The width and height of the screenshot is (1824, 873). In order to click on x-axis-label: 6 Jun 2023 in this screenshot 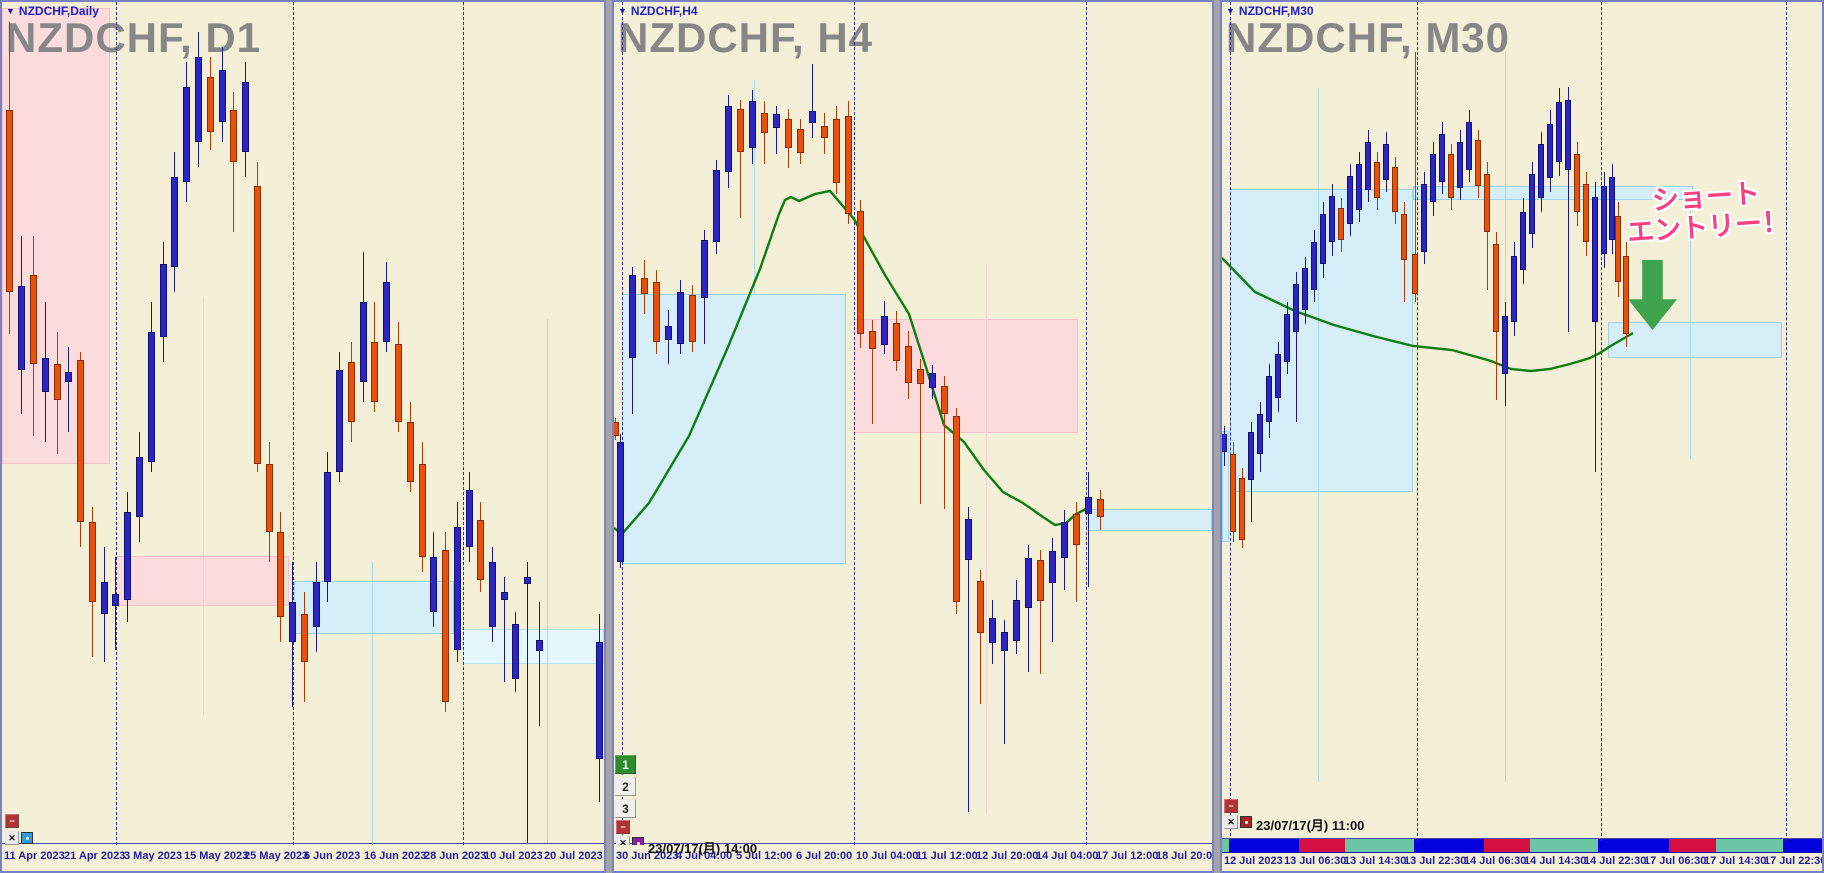, I will do `click(332, 856)`.